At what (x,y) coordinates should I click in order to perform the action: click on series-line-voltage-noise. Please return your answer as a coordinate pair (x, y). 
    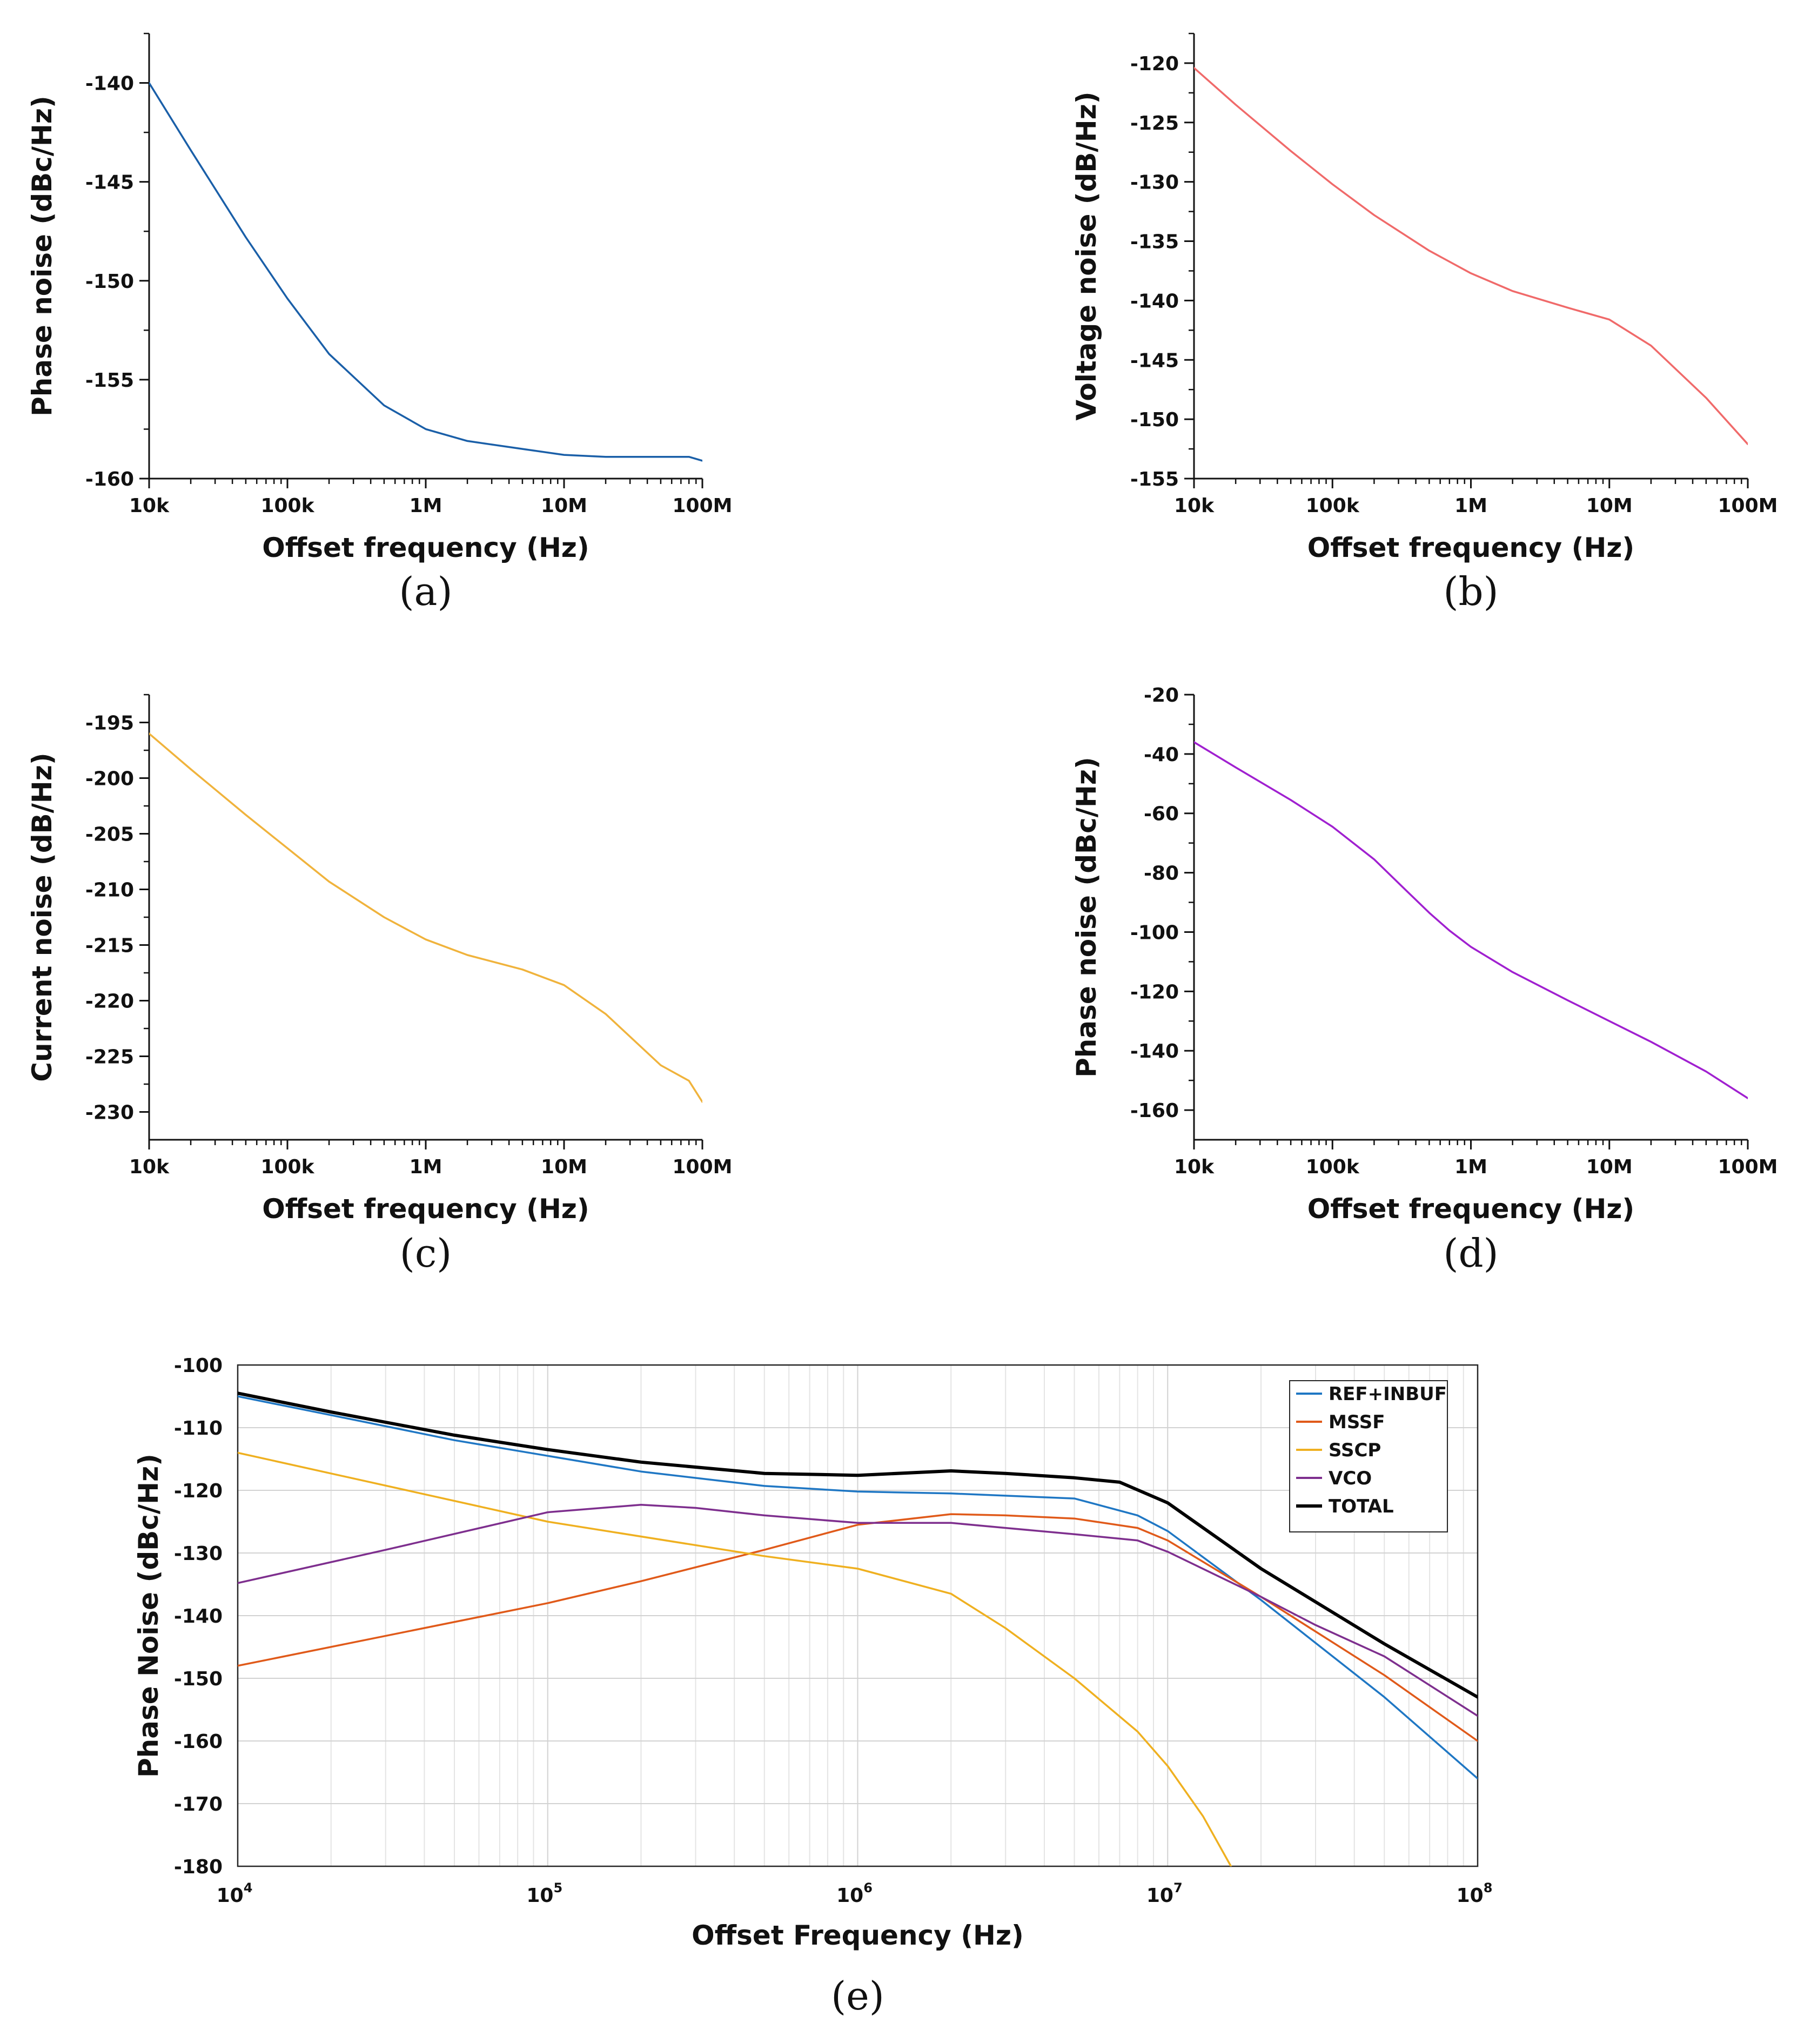
    Looking at the image, I should click on (1471, 256).